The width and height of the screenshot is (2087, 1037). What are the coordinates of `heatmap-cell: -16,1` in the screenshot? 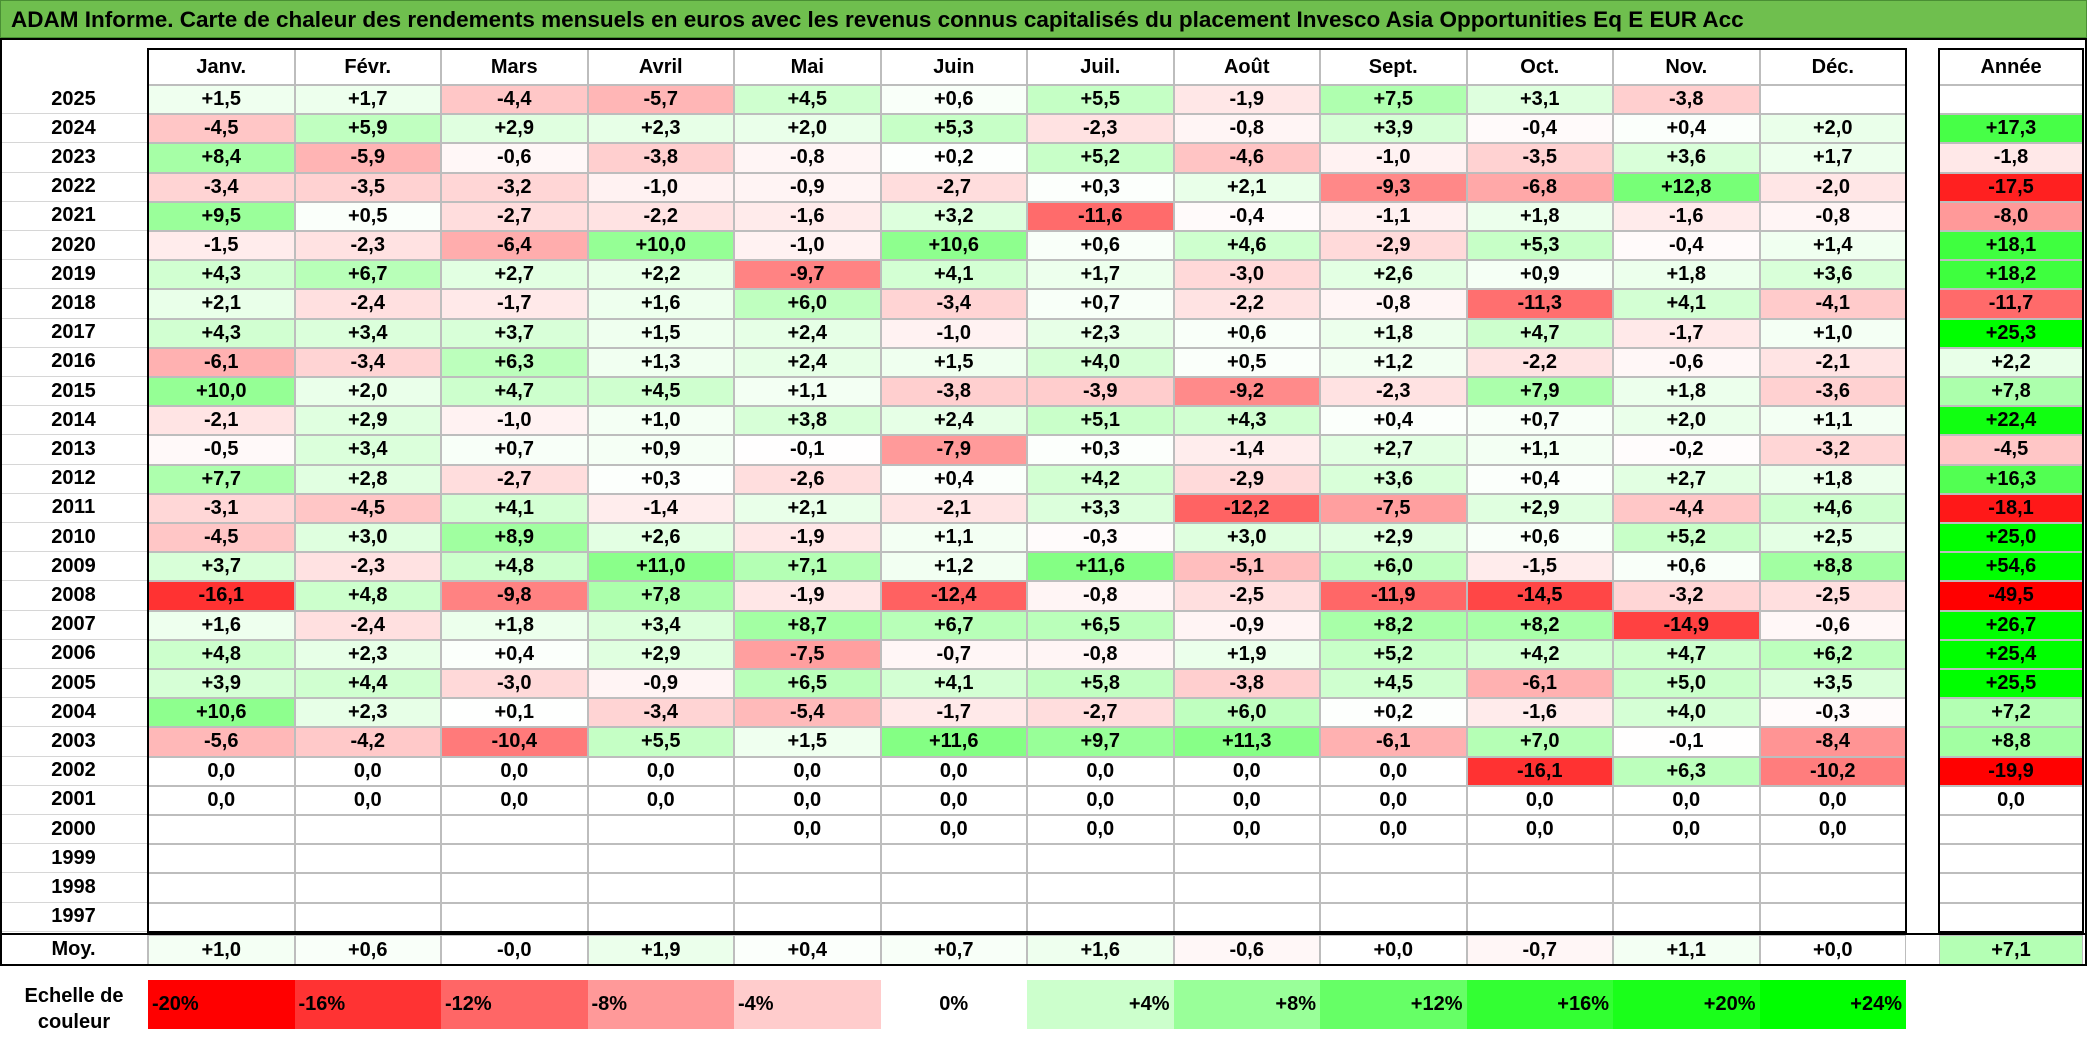 It's located at (221, 596).